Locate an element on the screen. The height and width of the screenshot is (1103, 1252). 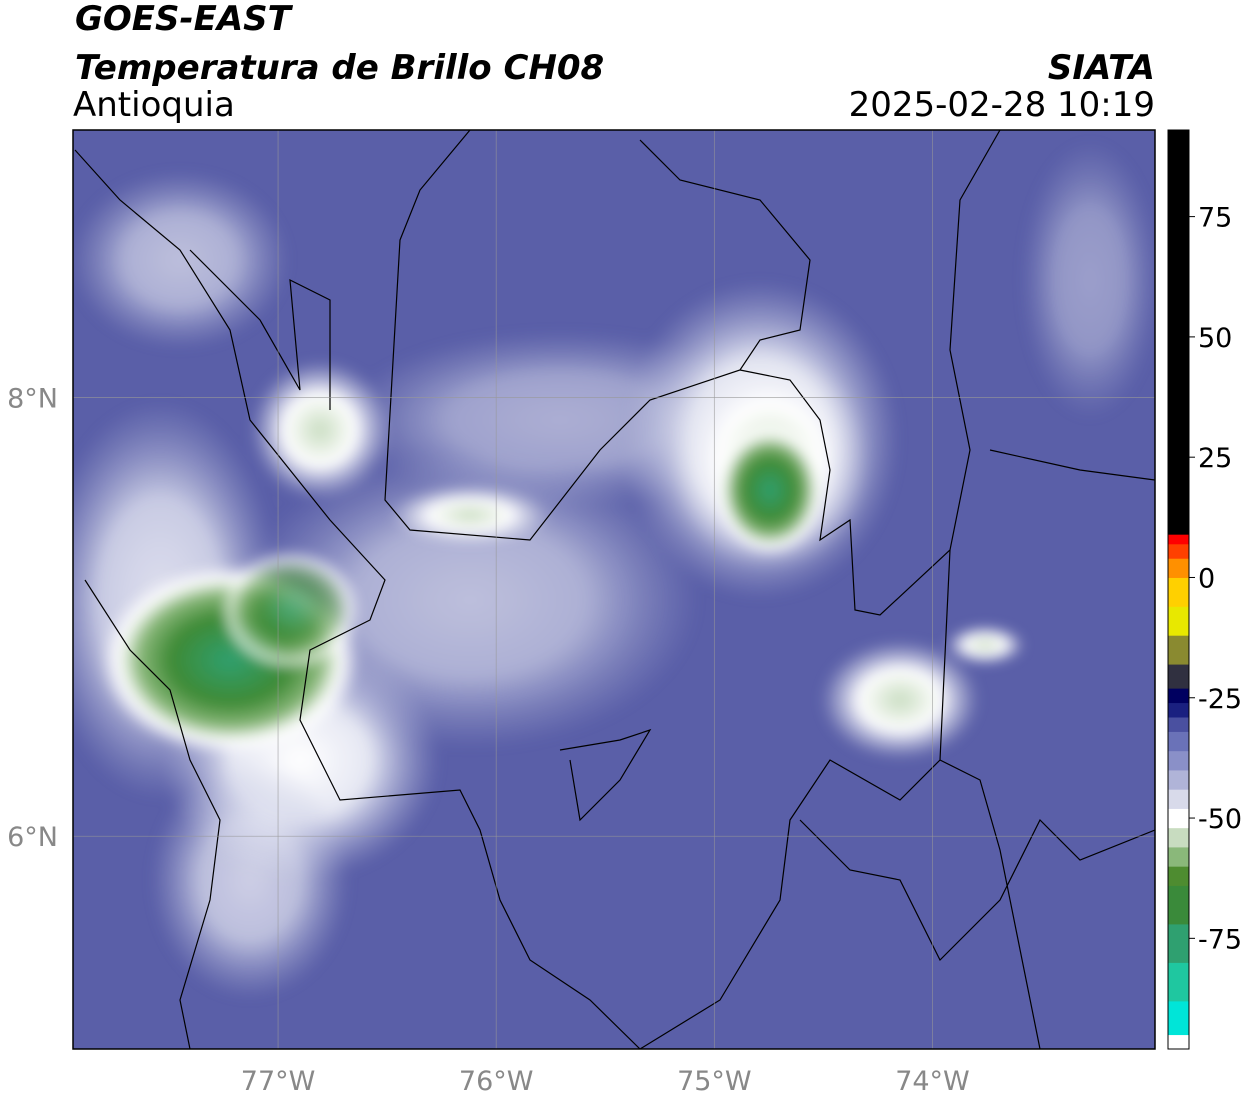
colorbar is located at coordinates (1181, 590).